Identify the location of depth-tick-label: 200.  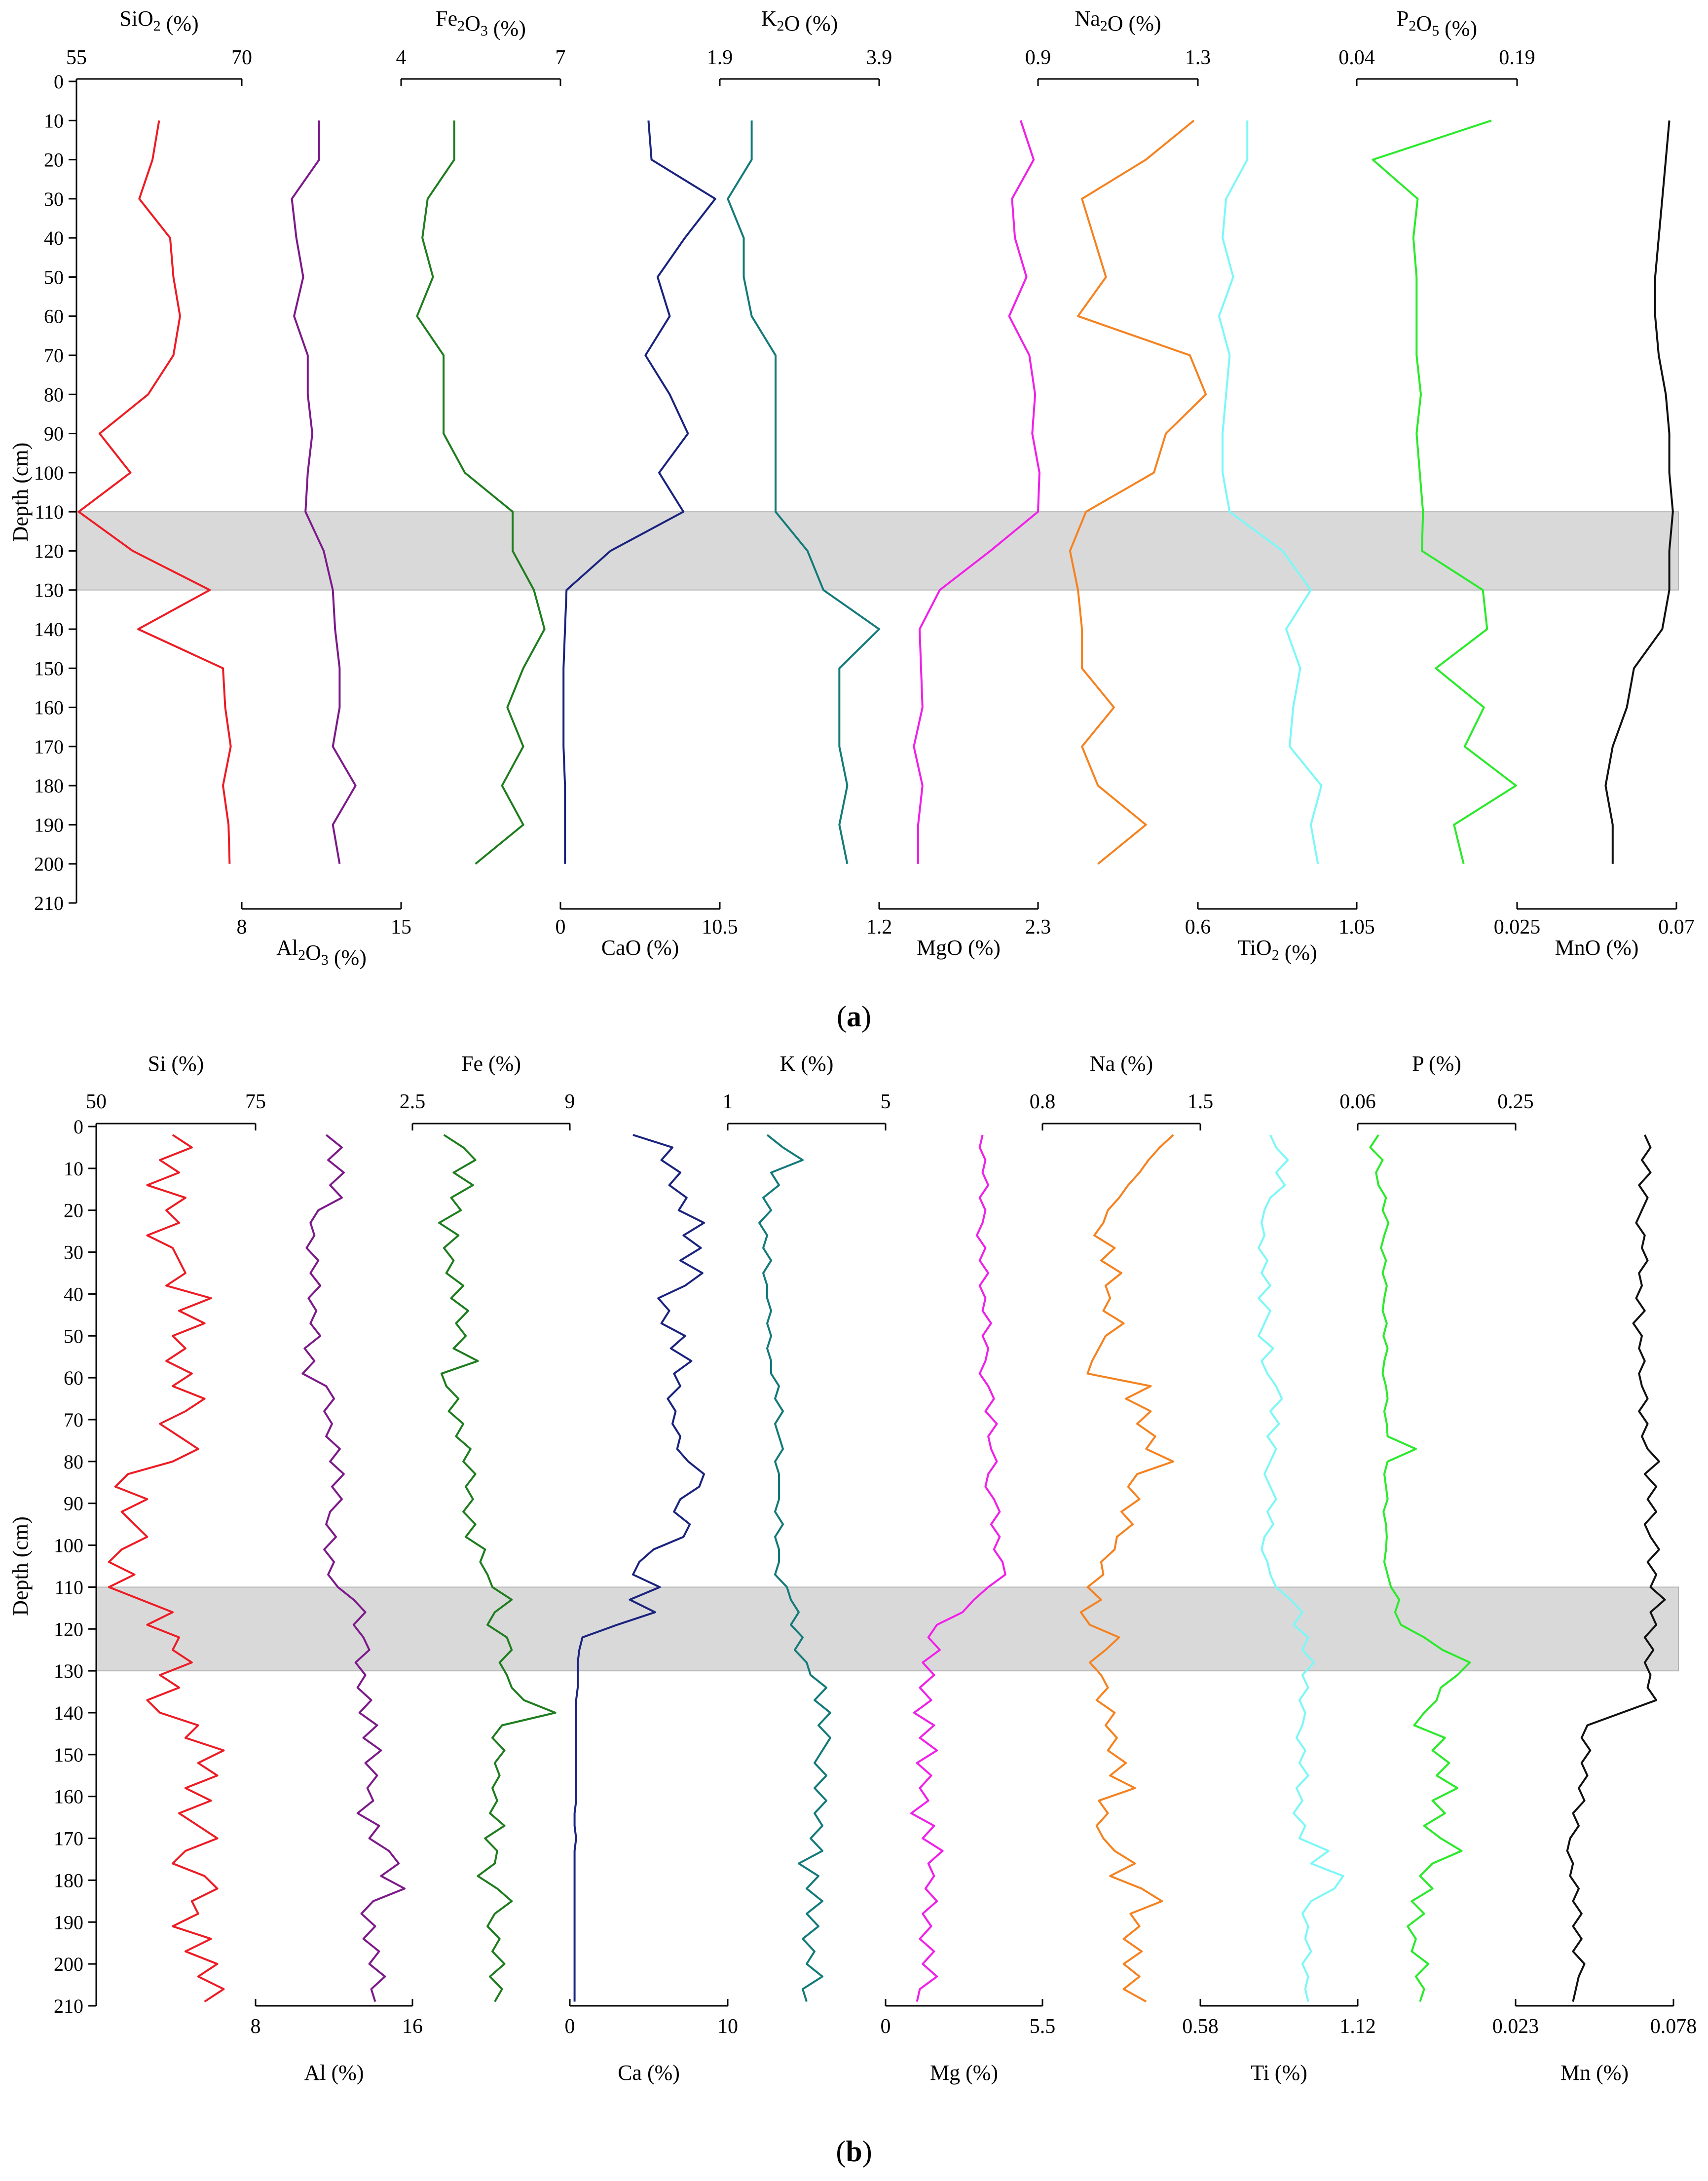
(68, 1964).